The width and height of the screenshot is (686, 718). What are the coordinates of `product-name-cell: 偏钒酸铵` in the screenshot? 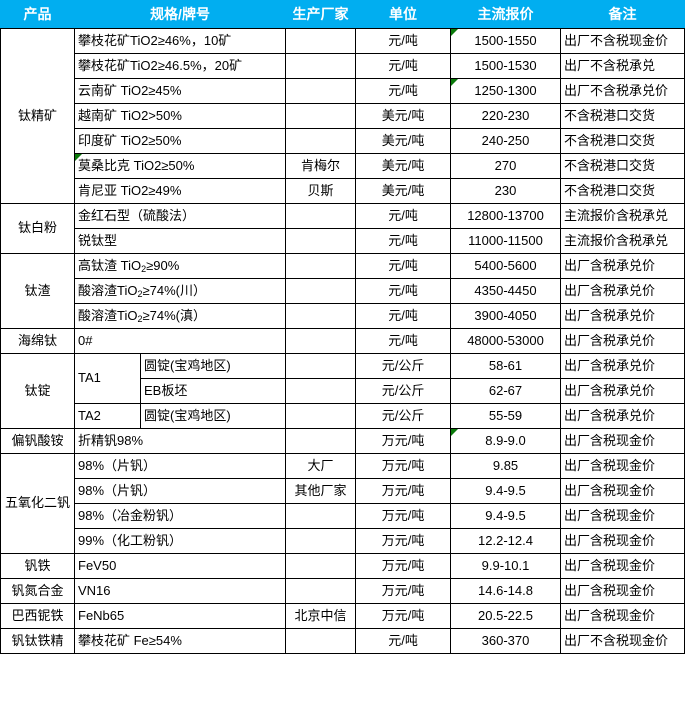 It's located at (37, 441).